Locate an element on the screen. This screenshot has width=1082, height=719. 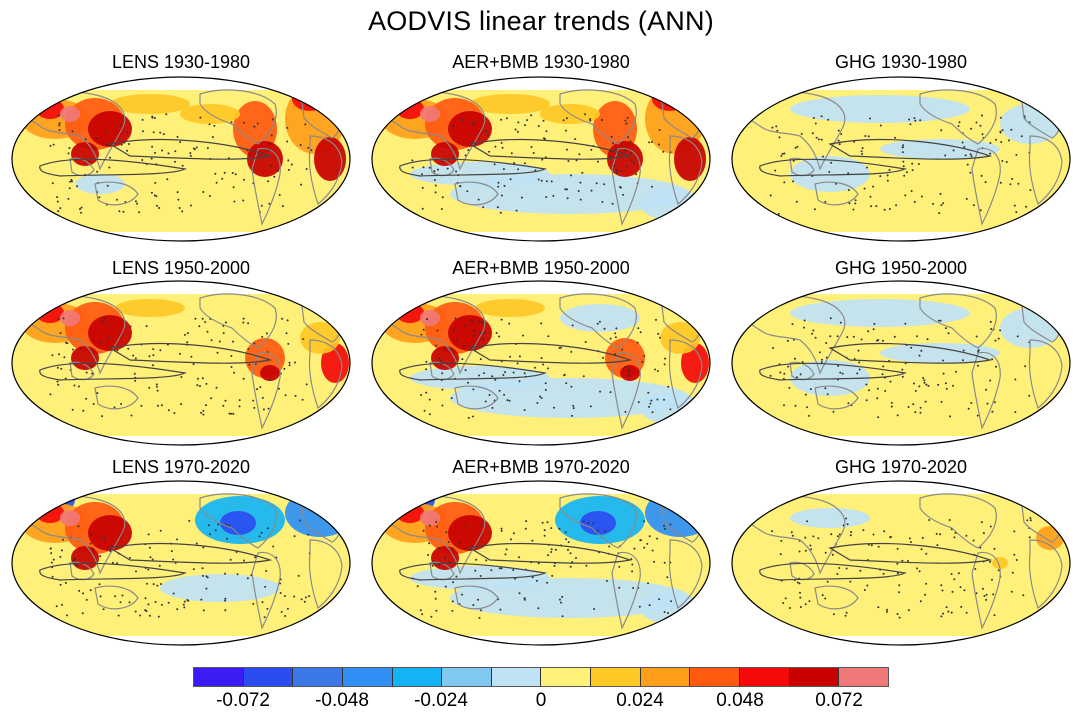
map-aer-1930 is located at coordinates (541, 159).